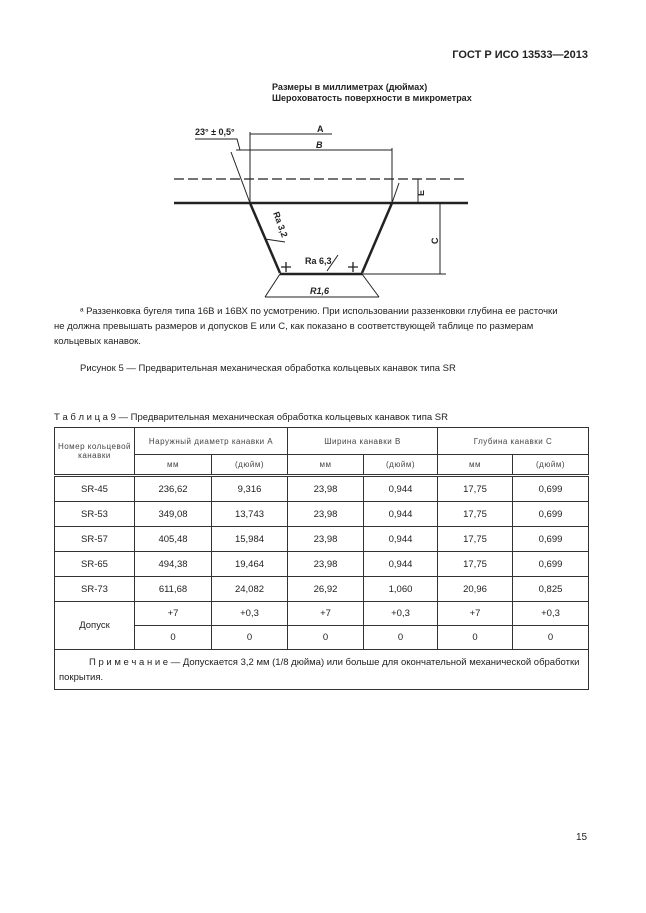 The height and width of the screenshot is (913, 646). Describe the element at coordinates (320, 291) in the screenshot. I see `radius-label: R1,6` at that location.